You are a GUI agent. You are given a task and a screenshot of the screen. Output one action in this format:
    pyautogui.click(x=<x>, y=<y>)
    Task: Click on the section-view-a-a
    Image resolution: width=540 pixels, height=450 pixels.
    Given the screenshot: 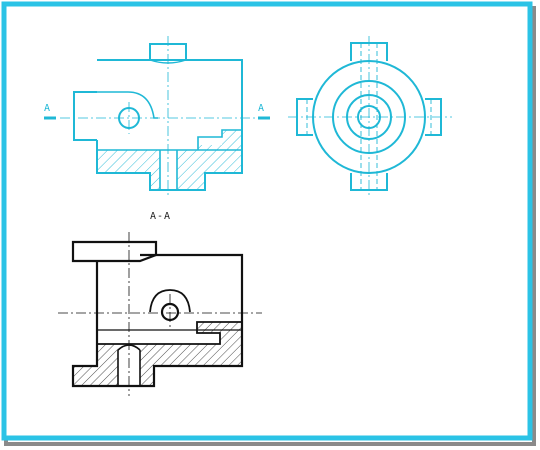 What is the action you would take?
    pyautogui.click(x=160, y=314)
    